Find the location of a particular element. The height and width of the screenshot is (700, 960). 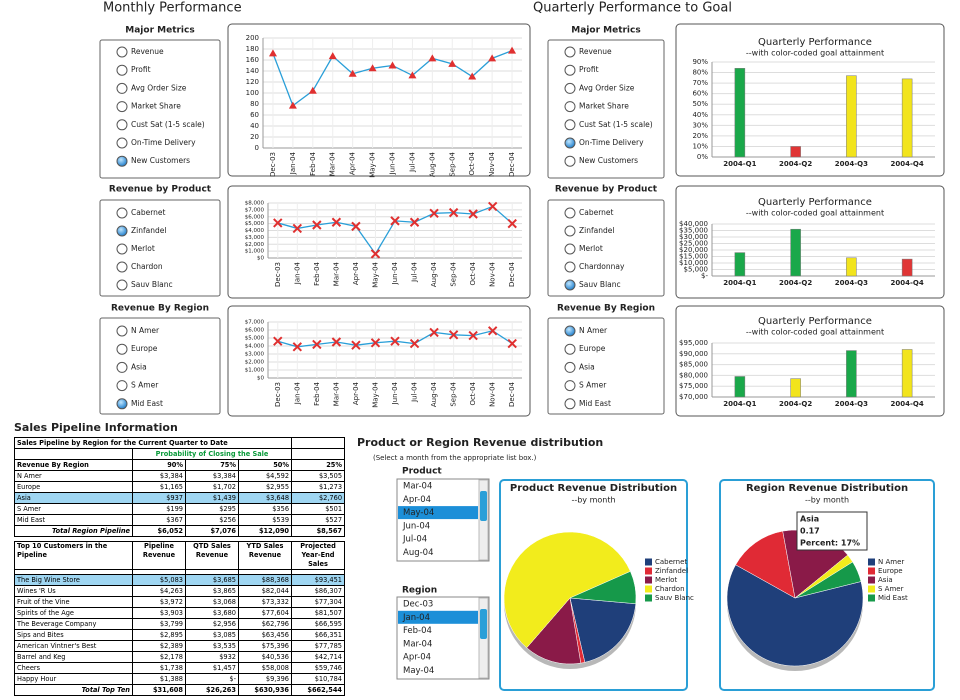

table-cell: $10,784 is located at coordinates (318, 679).